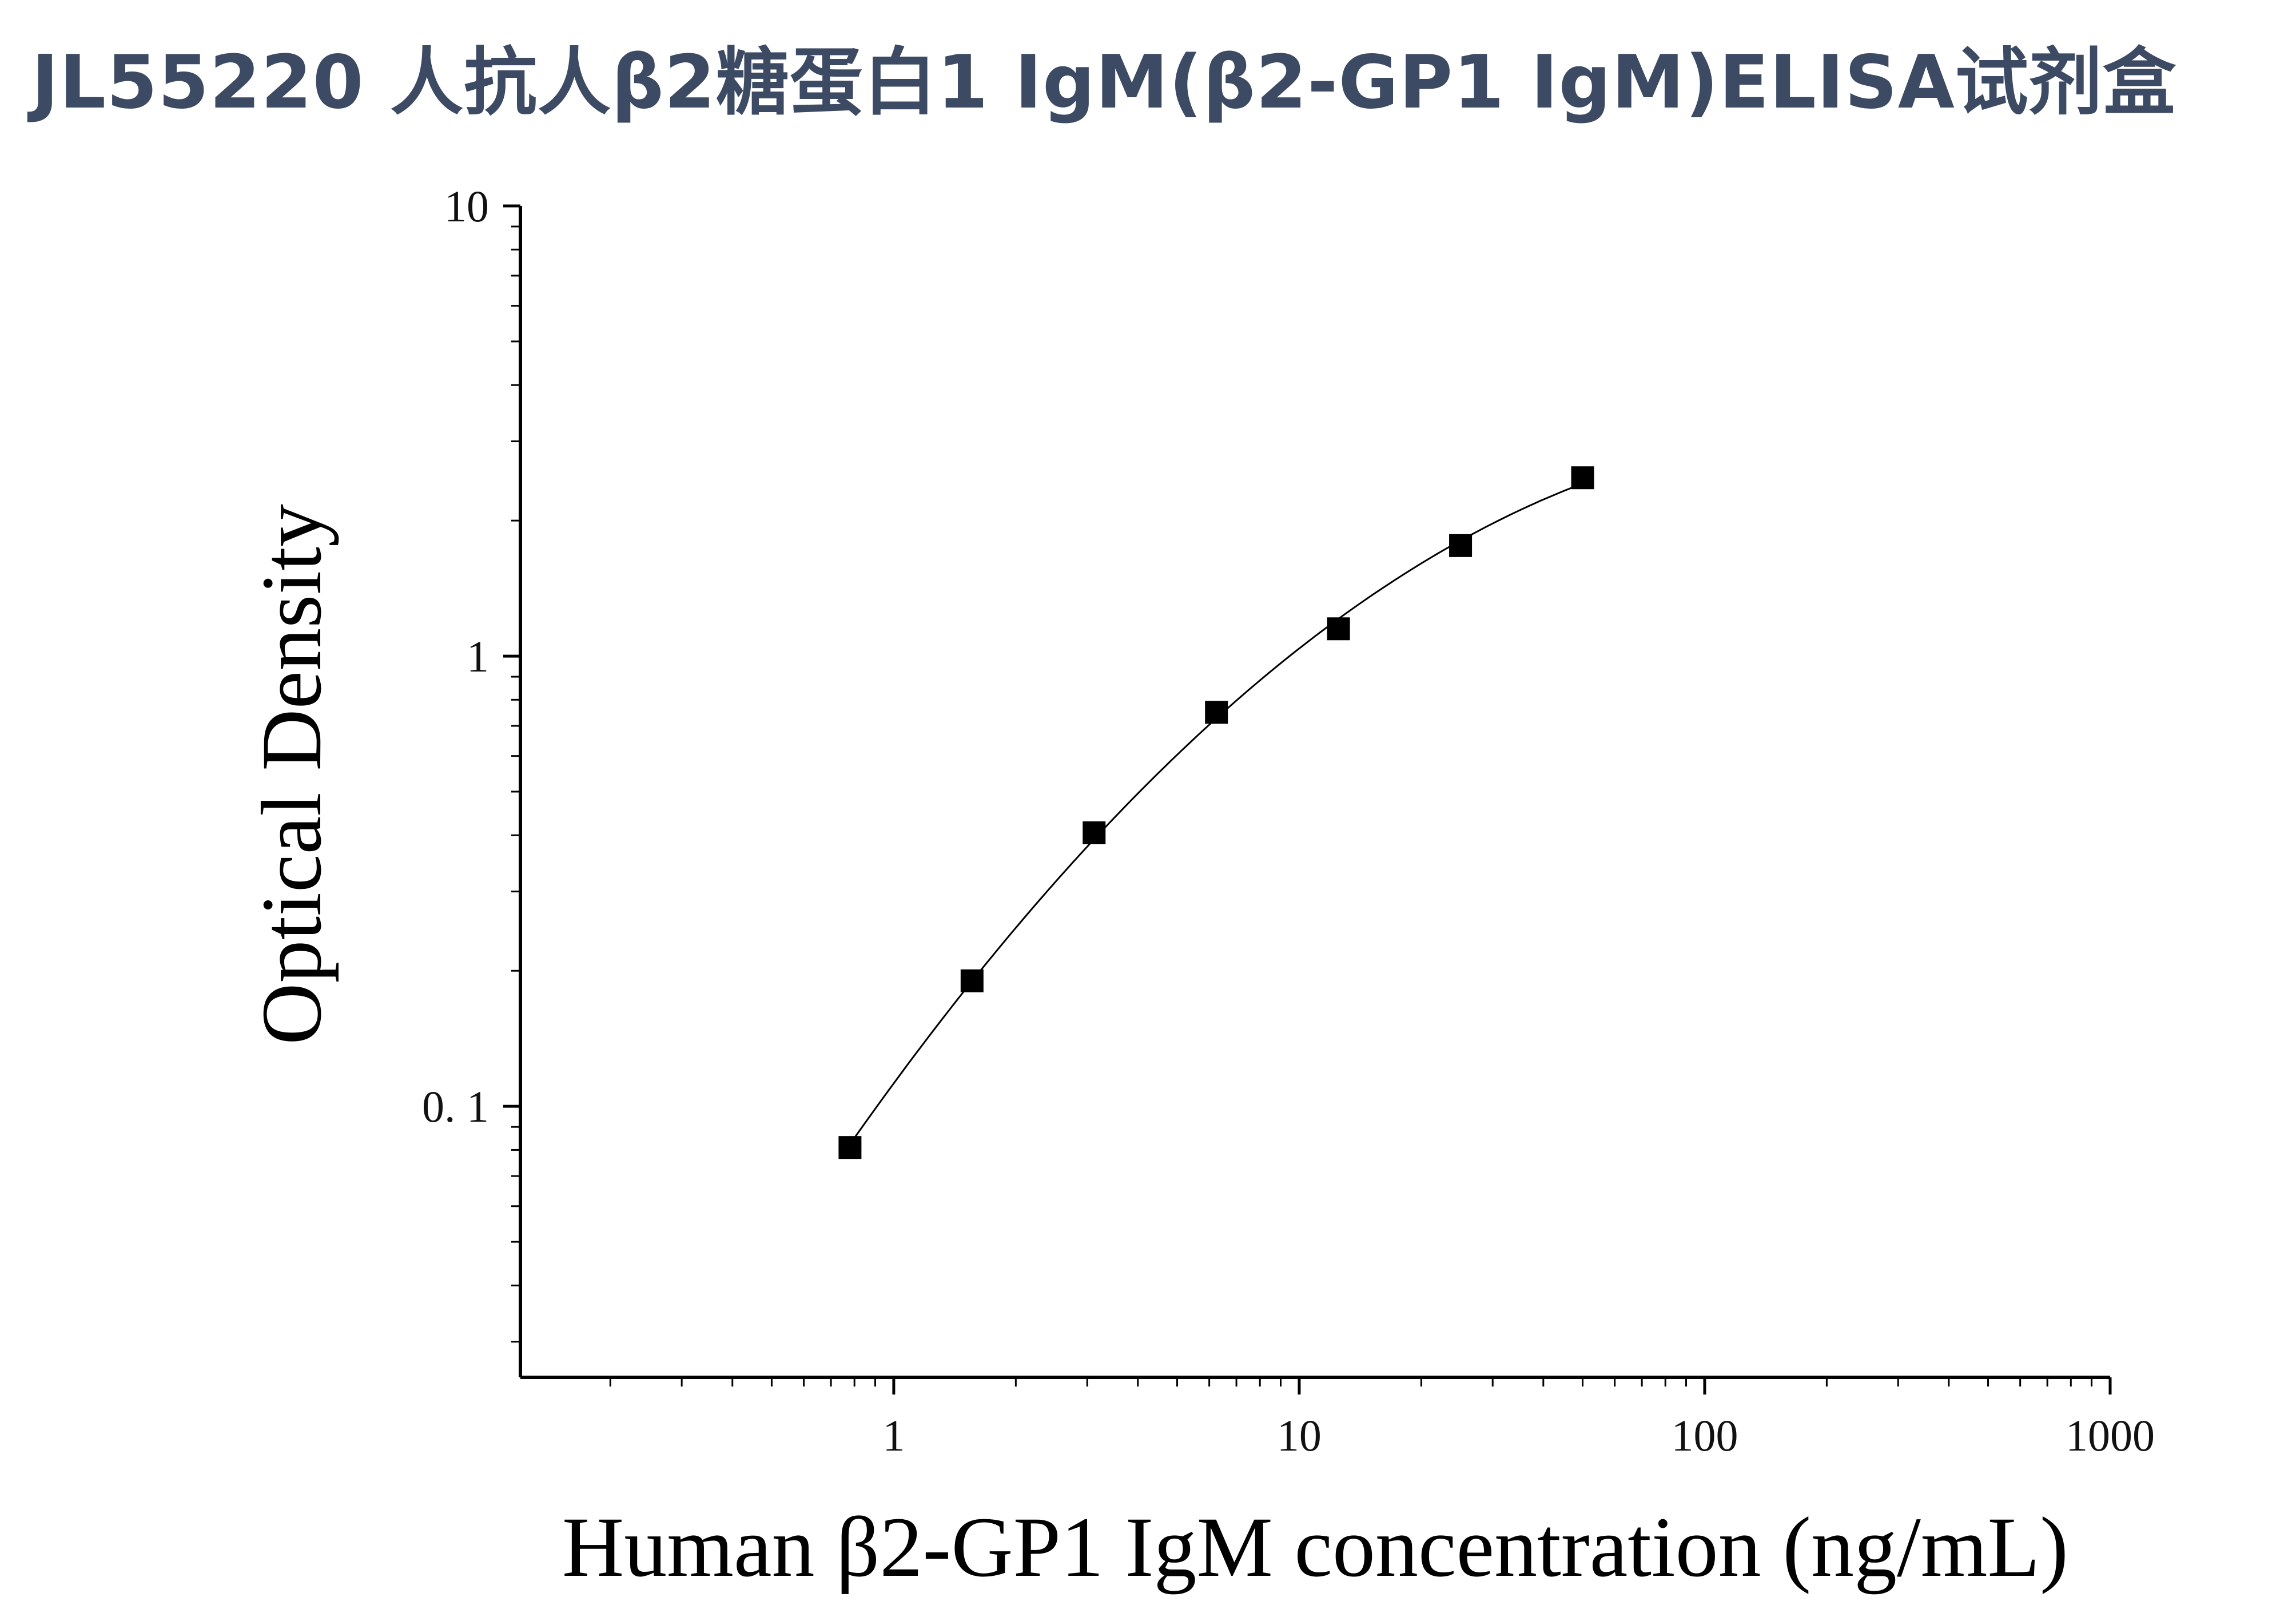  I want to click on fit-curve-group, so click(1218, 811).